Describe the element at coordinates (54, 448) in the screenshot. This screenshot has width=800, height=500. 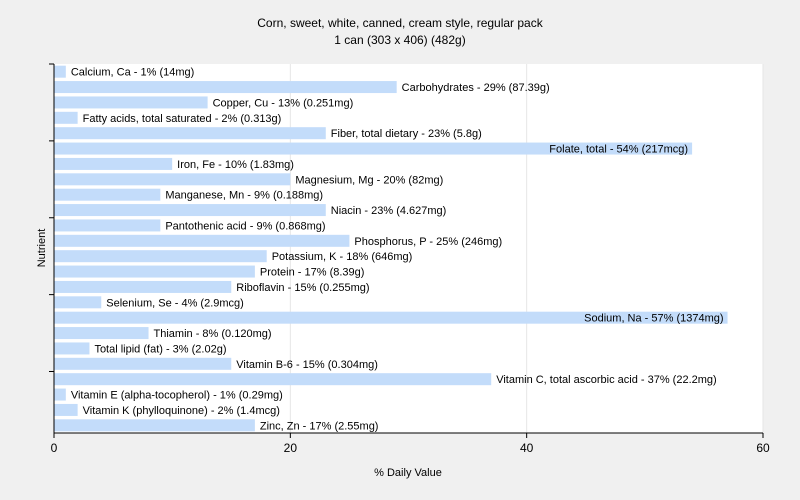
I see `x-tick-label: 0` at that location.